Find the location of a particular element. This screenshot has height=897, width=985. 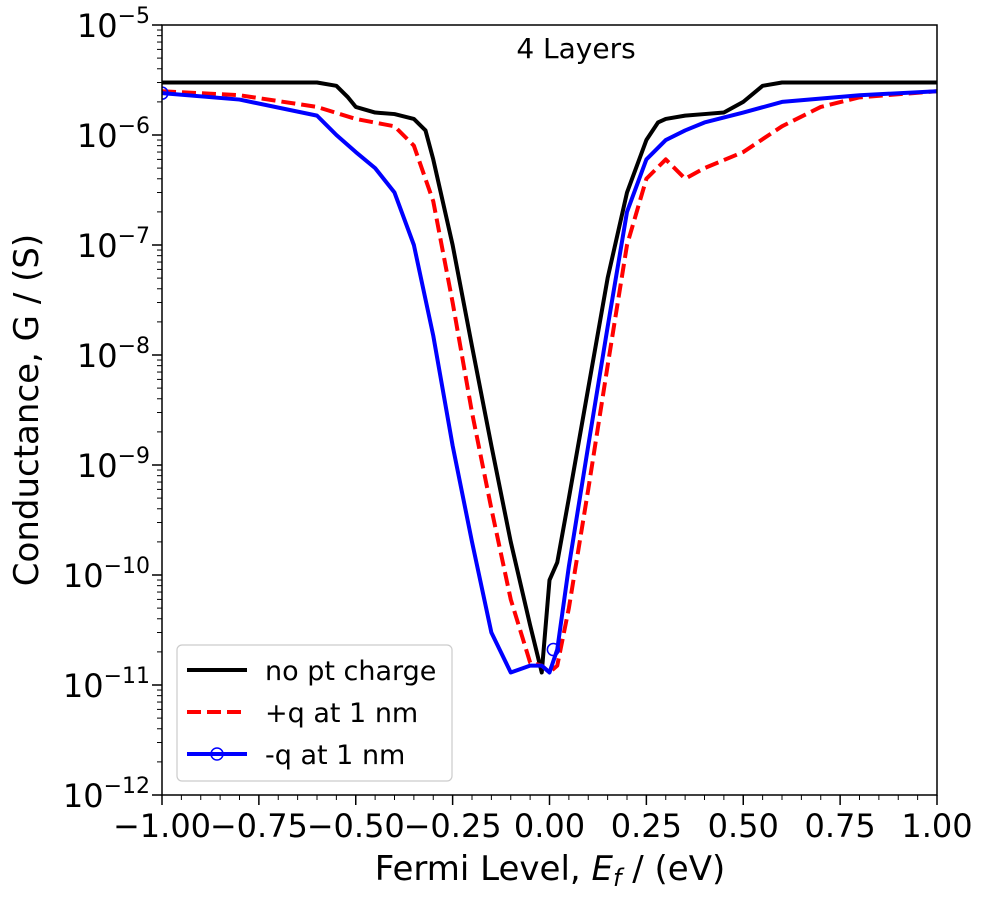

legend-label-no-pt-charge: no pt charge is located at coordinates (350, 671).